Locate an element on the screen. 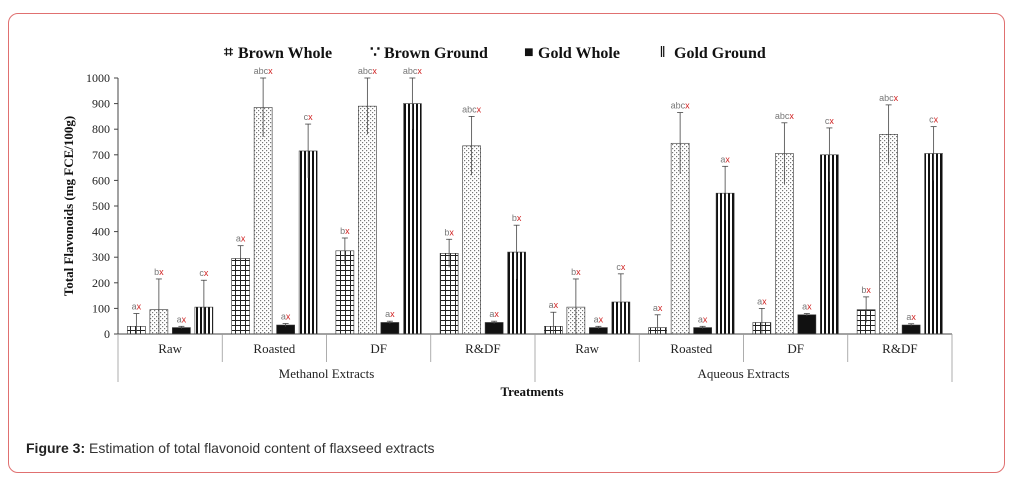 The image size is (1025, 484). legend-symbol-brown-ground: ∵ is located at coordinates (375, 52).